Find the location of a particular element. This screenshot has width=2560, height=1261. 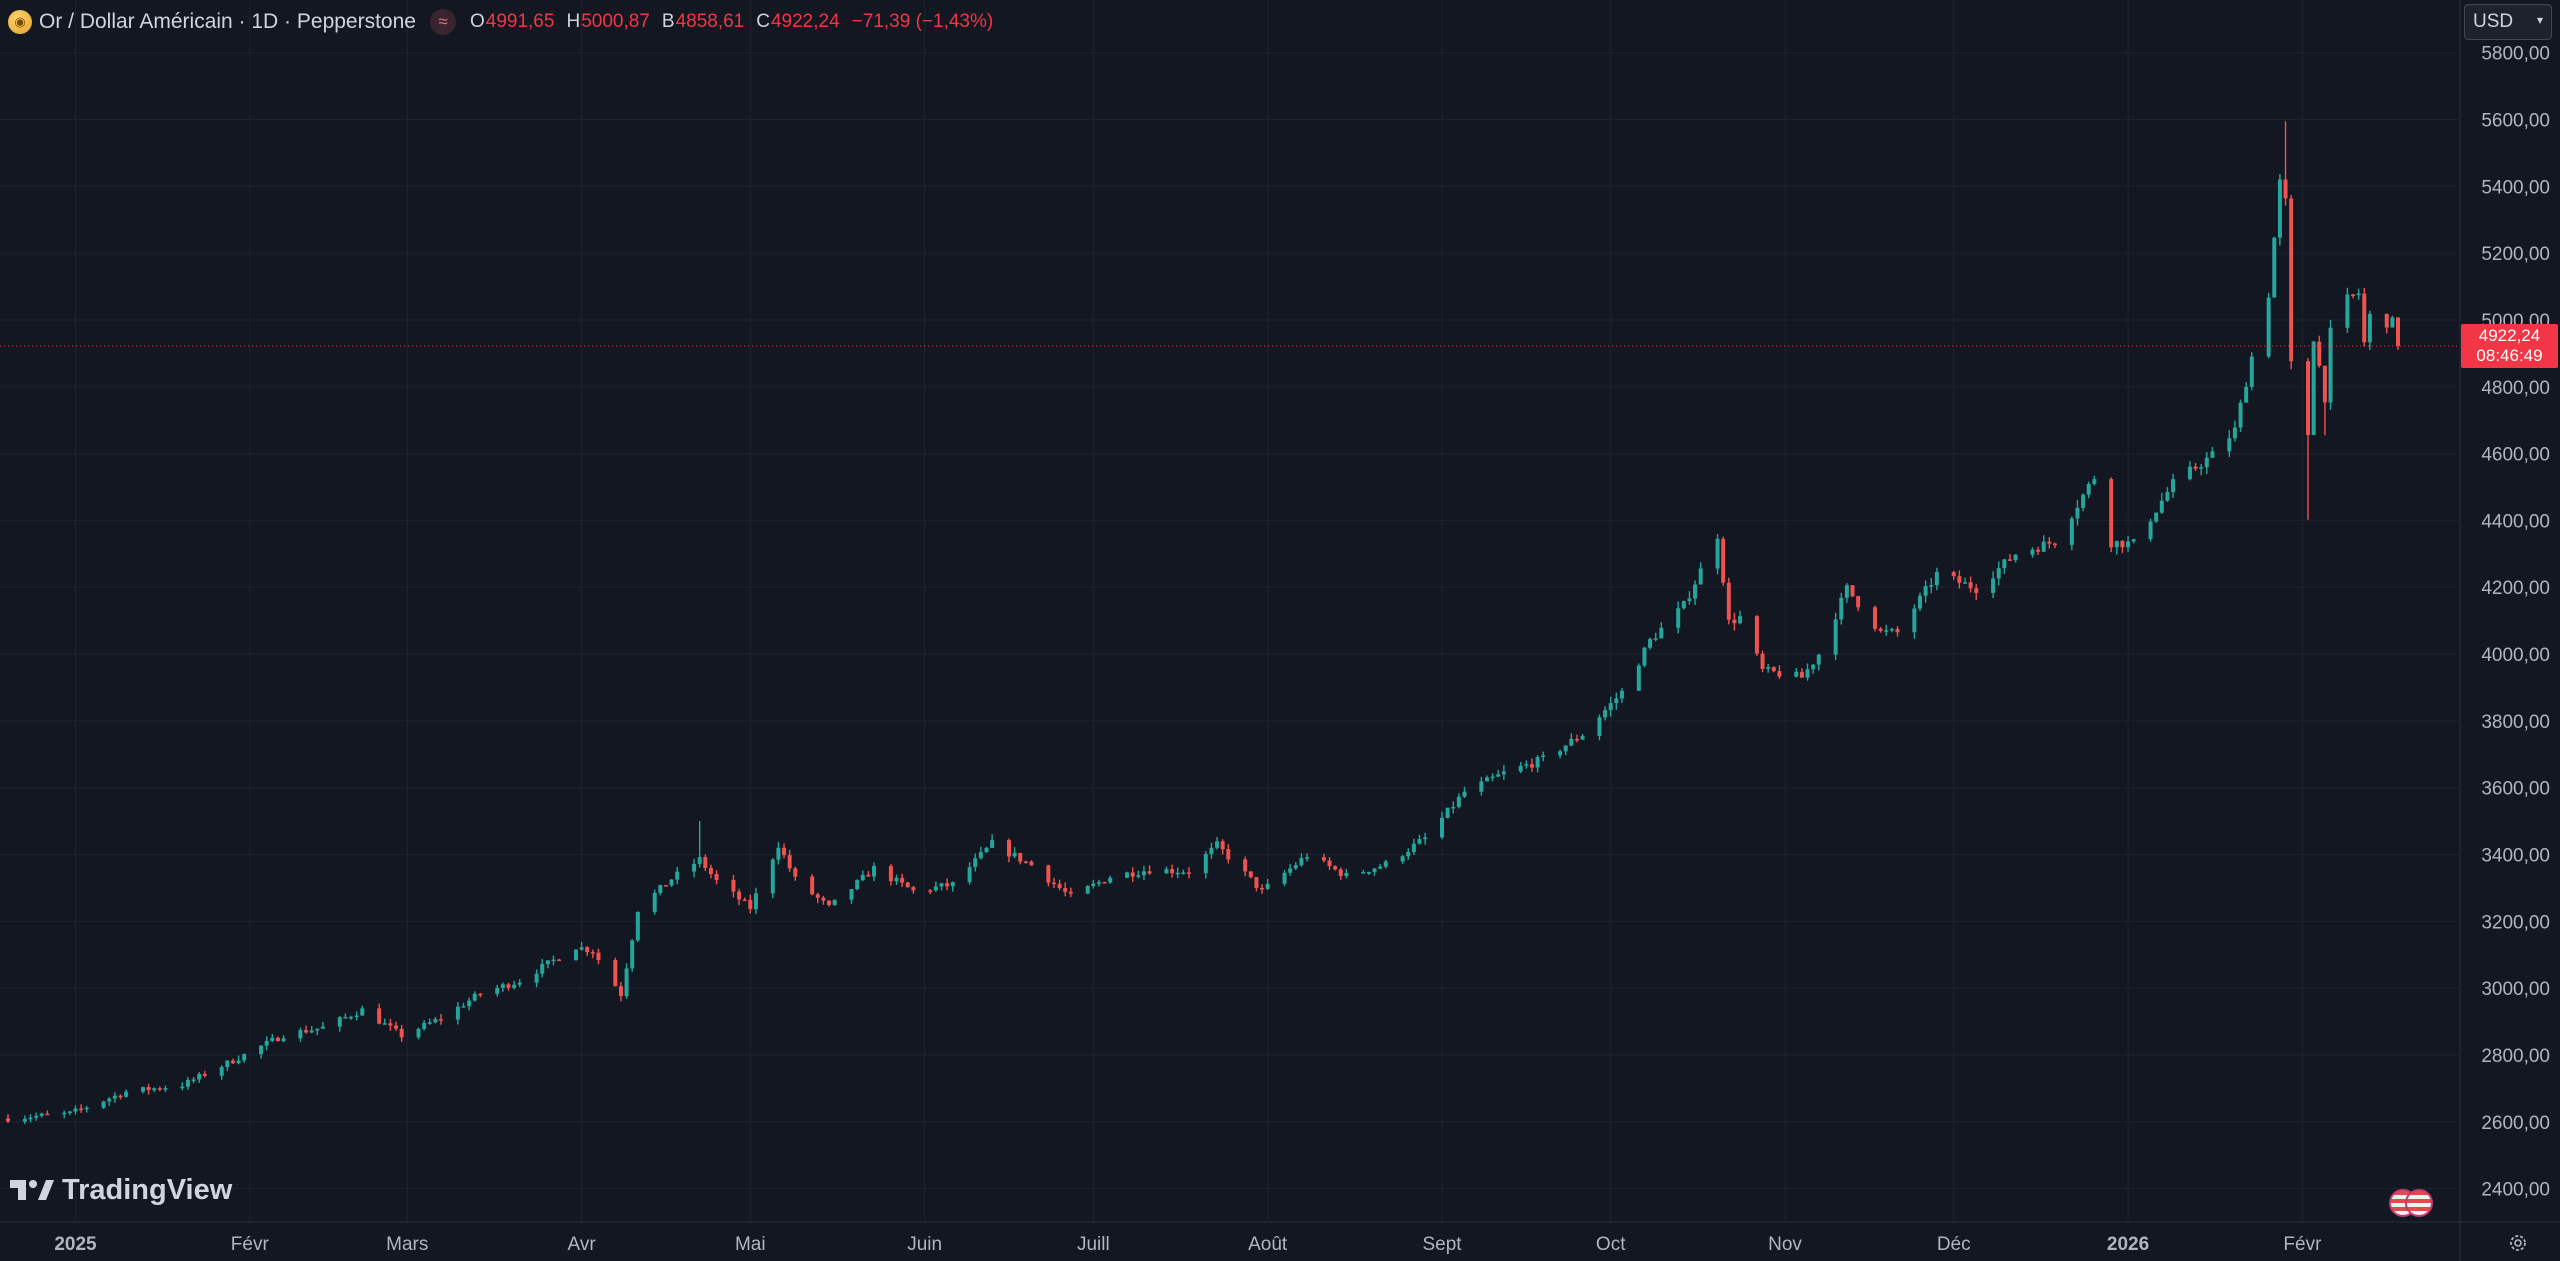

tradingview-logo: TradingView is located at coordinates (121, 1190).